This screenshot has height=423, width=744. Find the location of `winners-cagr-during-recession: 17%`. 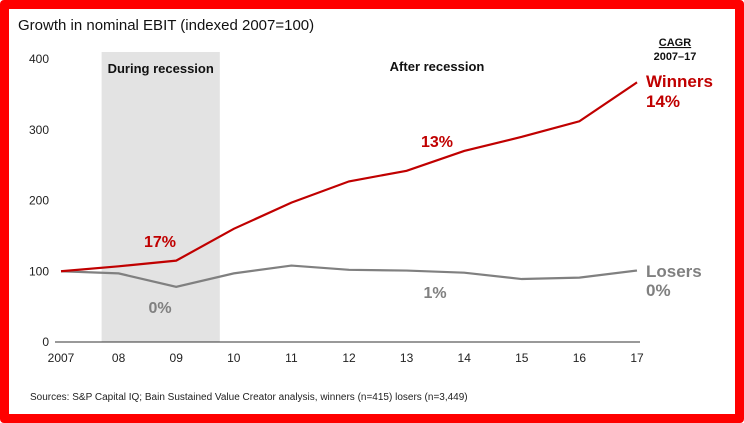

winners-cagr-during-recession: 17% is located at coordinates (160, 242).